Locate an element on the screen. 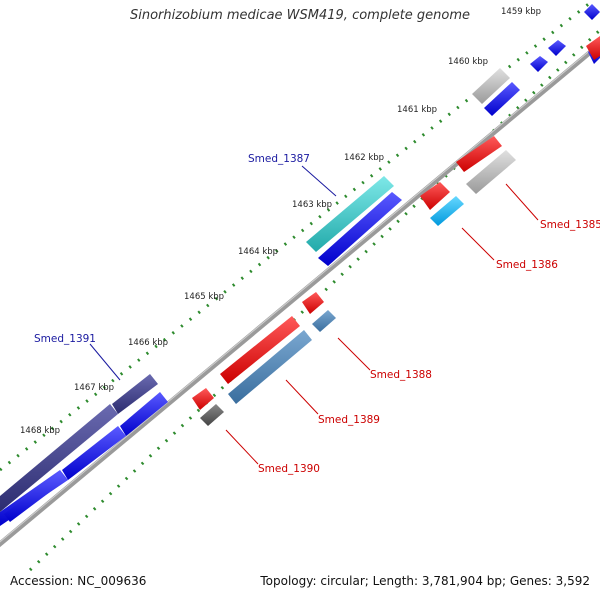  cds-smed-1385-a is located at coordinates (479, 154).